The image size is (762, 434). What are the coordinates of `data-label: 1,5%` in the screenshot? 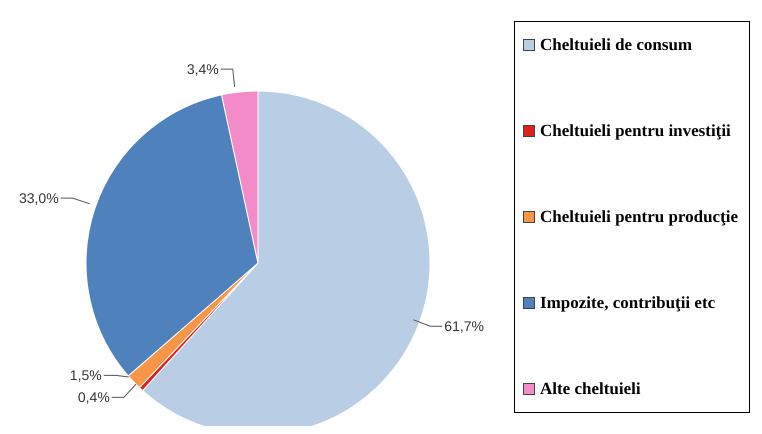 It's located at (86, 375).